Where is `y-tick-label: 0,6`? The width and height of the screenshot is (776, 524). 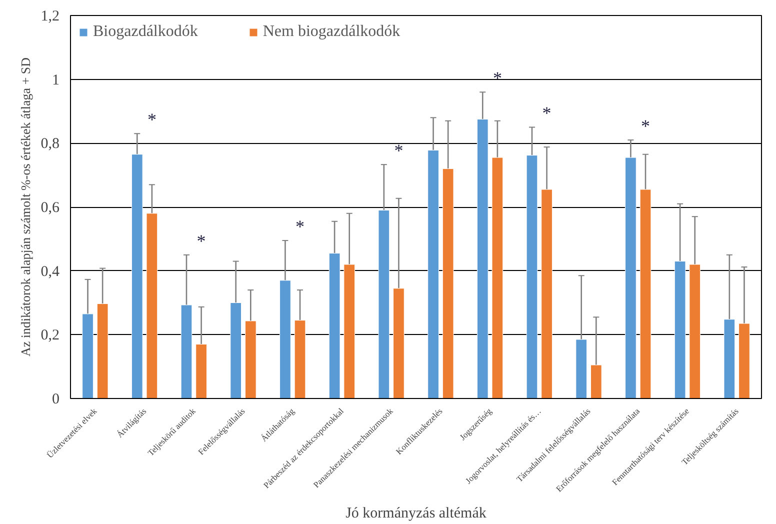 y-tick-label: 0,6 is located at coordinates (50, 208).